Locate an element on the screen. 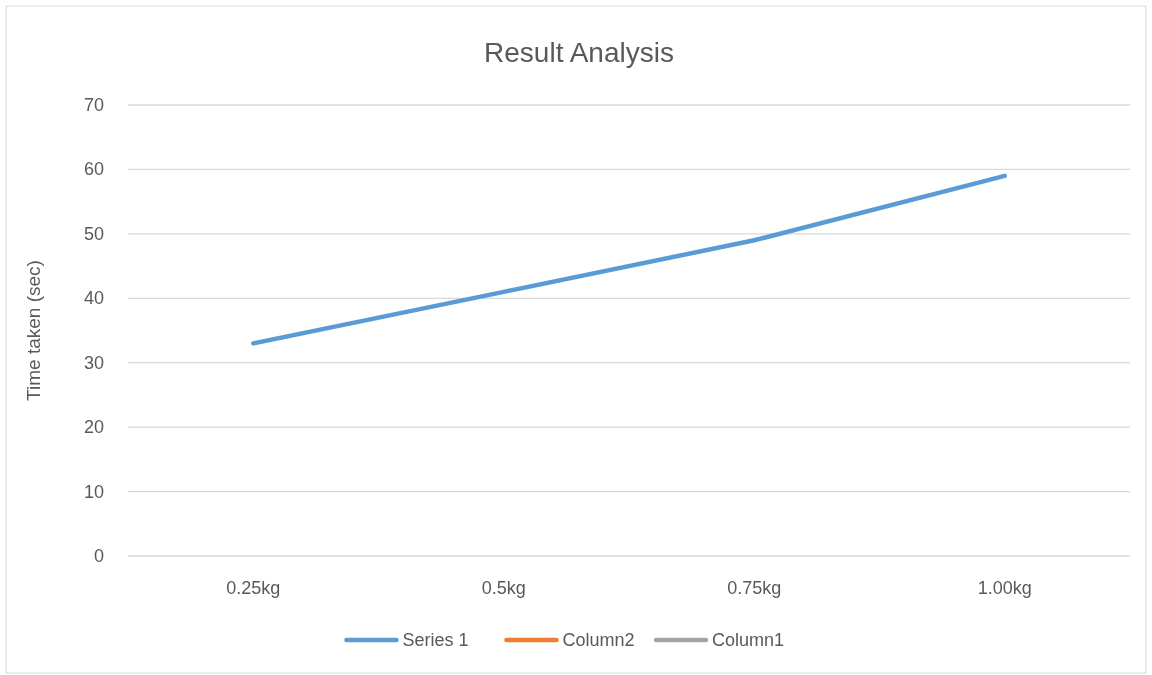 This screenshot has width=1152, height=675. y-tick-label: 70 is located at coordinates (93, 105).